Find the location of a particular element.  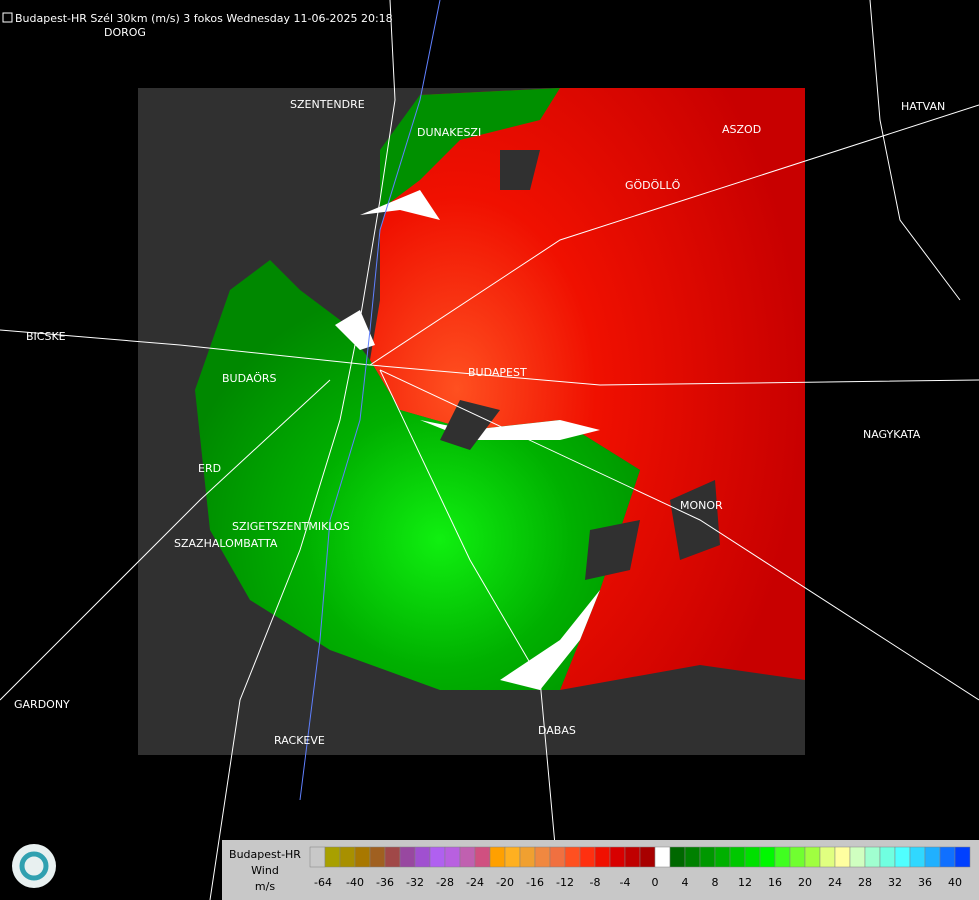

city-label: GARDONY is located at coordinates (42, 704).